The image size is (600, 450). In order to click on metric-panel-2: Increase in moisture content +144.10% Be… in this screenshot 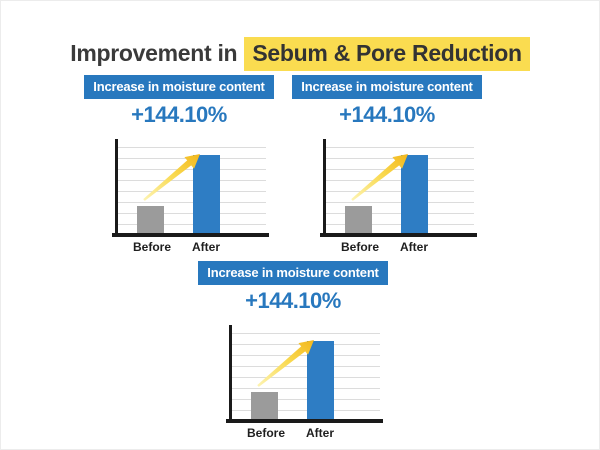, I will do `click(387, 165)`.